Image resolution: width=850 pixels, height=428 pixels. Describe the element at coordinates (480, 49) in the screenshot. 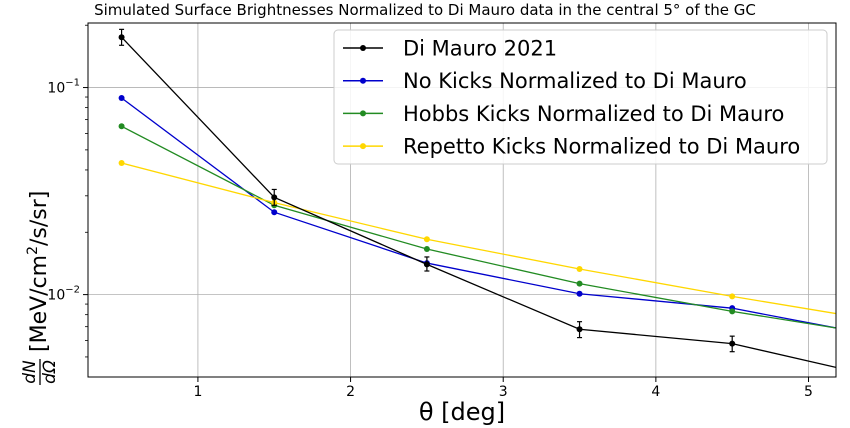

I see `legend-label: Di Mauro 2021` at that location.